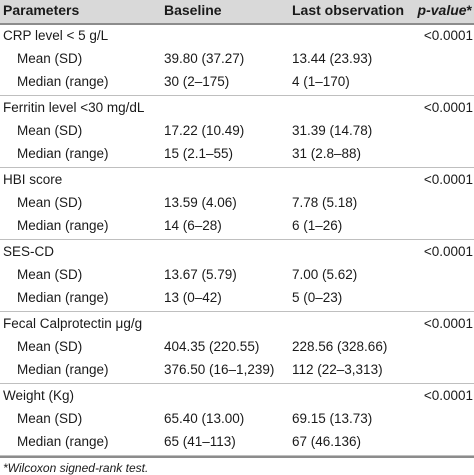 This screenshot has height=475, width=474. What do you see at coordinates (199, 153) in the screenshot?
I see `baseline-value: 15 (2.1–55)` at bounding box center [199, 153].